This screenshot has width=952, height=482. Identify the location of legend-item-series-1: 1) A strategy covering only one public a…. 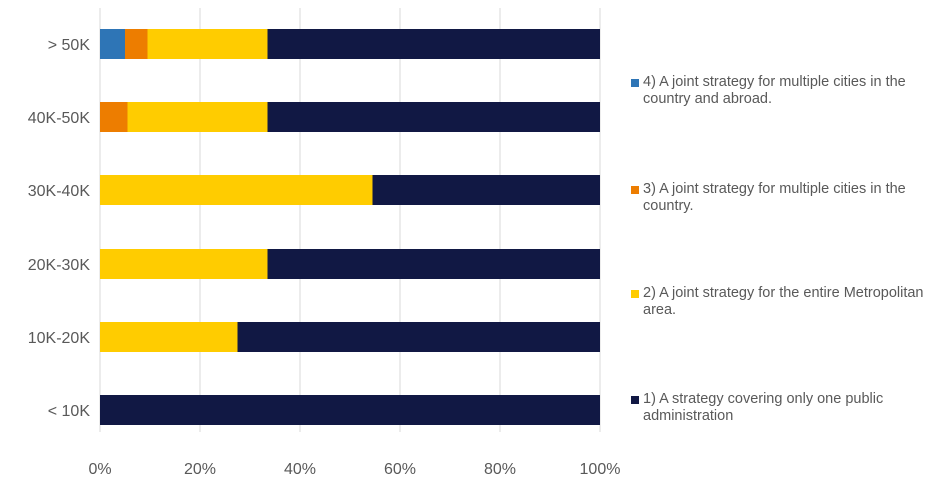
(790, 408).